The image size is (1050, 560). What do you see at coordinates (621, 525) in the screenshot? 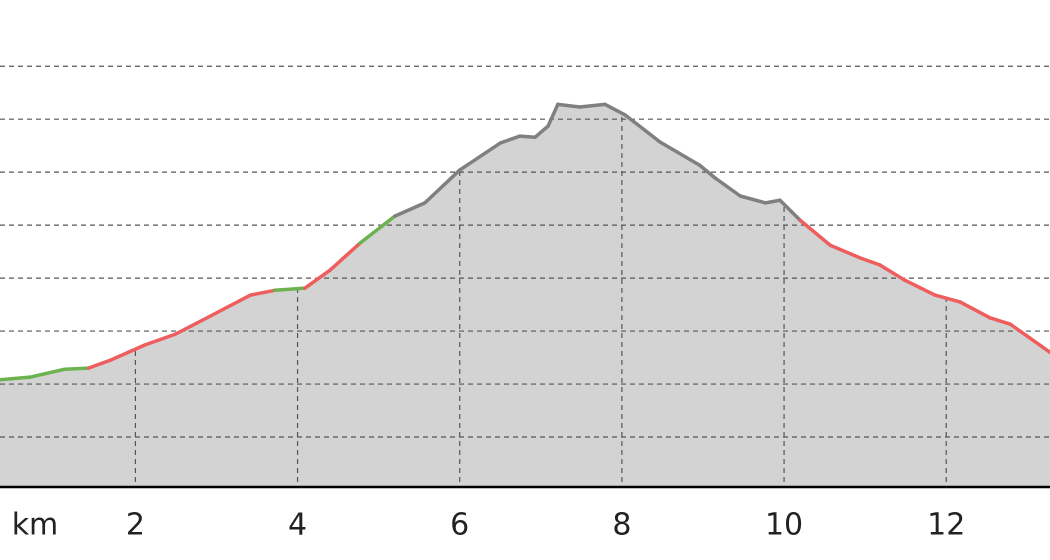
I see `x-tick-label: 8` at bounding box center [621, 525].